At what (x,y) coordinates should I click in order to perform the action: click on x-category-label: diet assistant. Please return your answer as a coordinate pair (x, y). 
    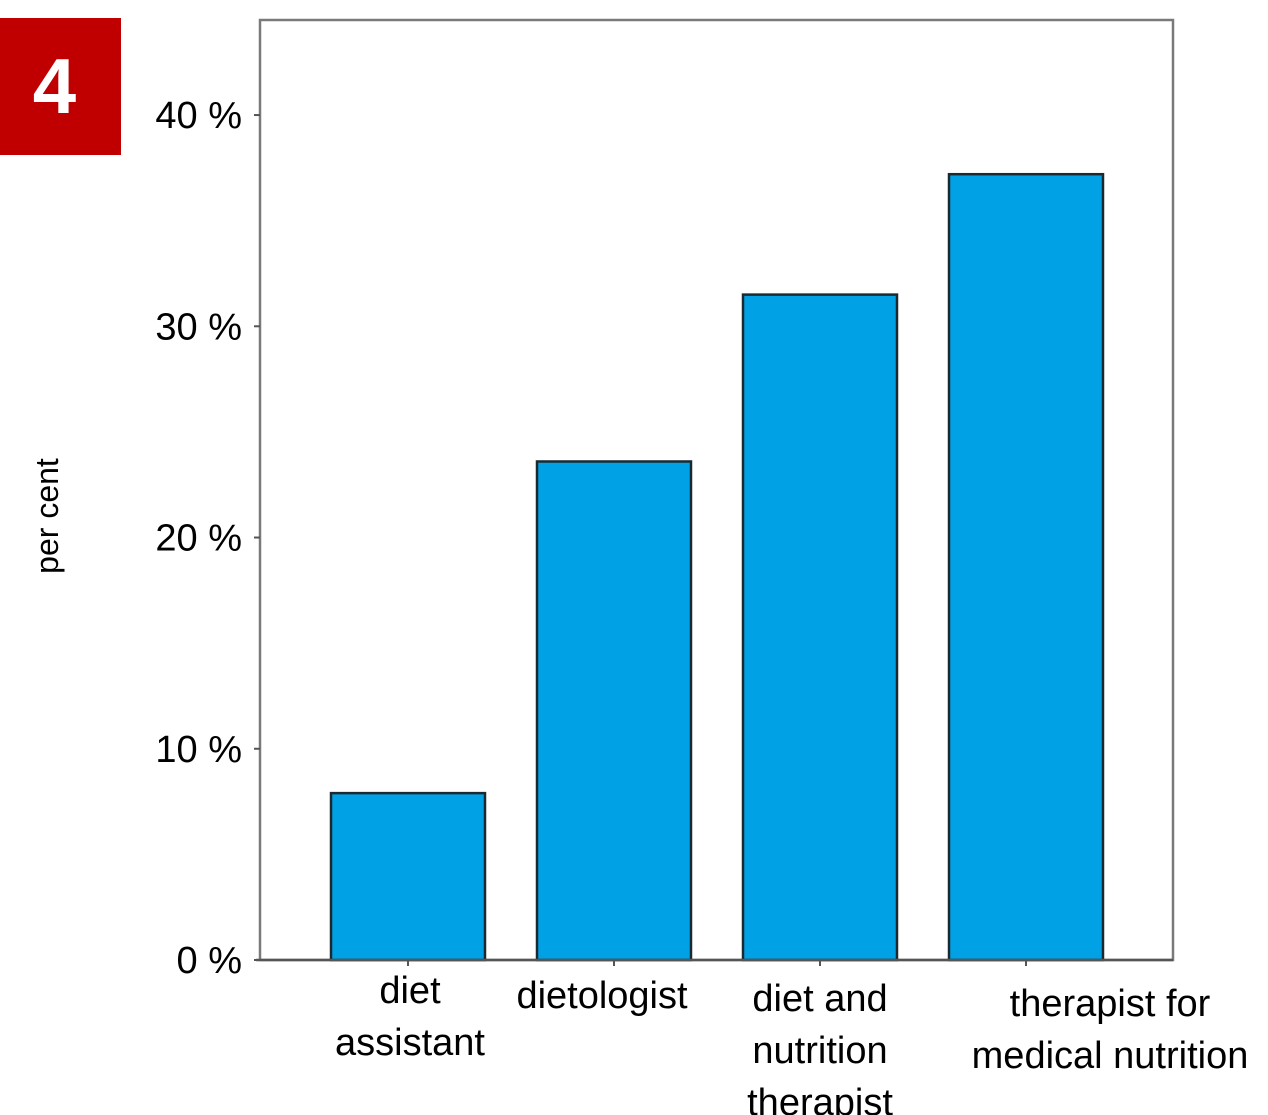
    Looking at the image, I should click on (410, 1017).